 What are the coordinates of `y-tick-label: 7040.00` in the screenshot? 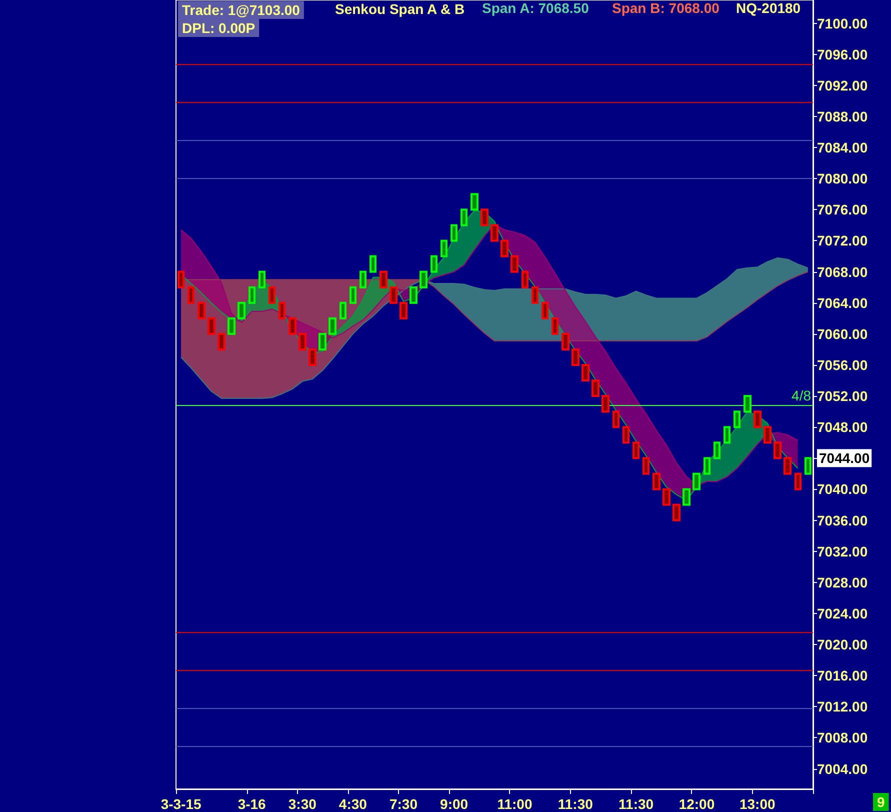 It's located at (842, 489).